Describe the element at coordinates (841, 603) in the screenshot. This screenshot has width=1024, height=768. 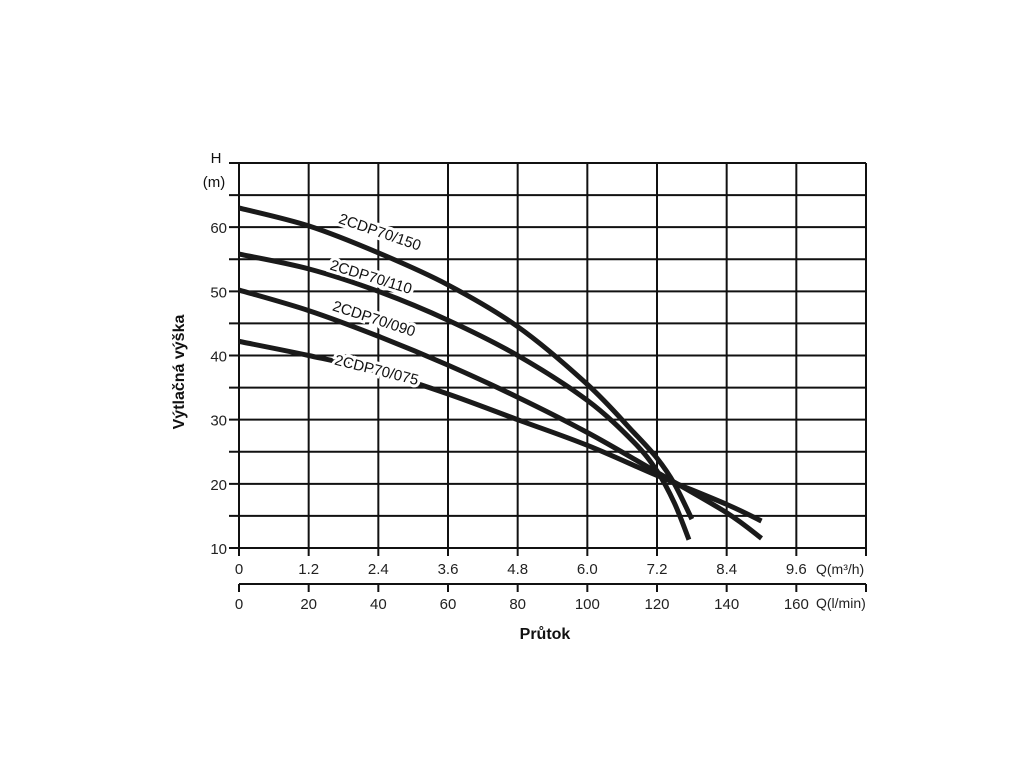
I see `x-unit-secondary: Q(l/min)` at that location.